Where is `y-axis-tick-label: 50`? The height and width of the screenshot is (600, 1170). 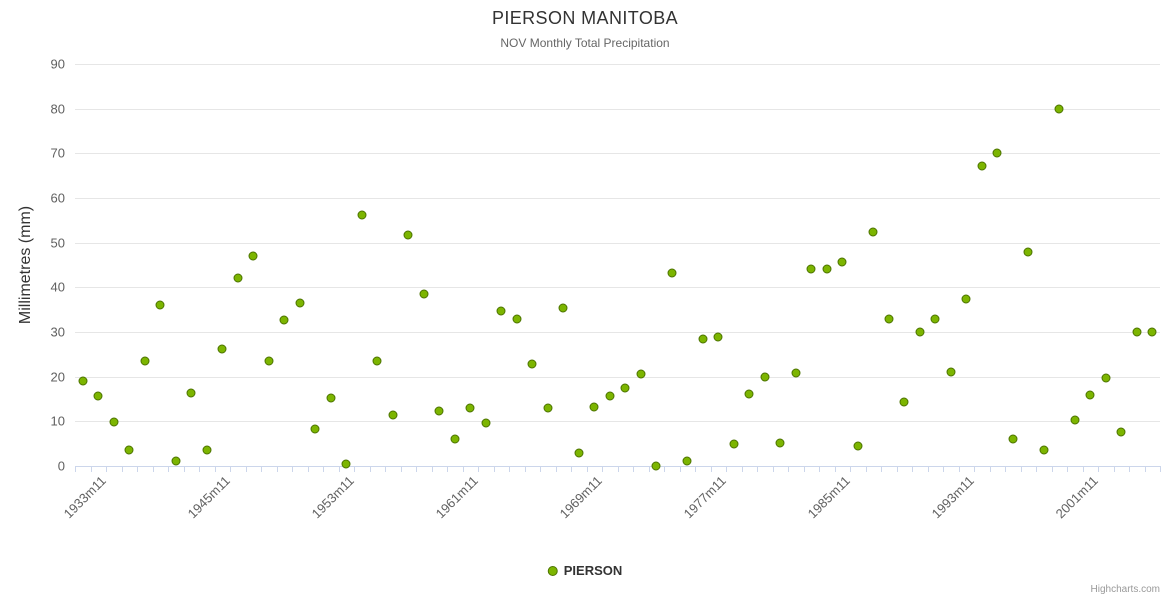 y-axis-tick-label: 50 is located at coordinates (57, 243).